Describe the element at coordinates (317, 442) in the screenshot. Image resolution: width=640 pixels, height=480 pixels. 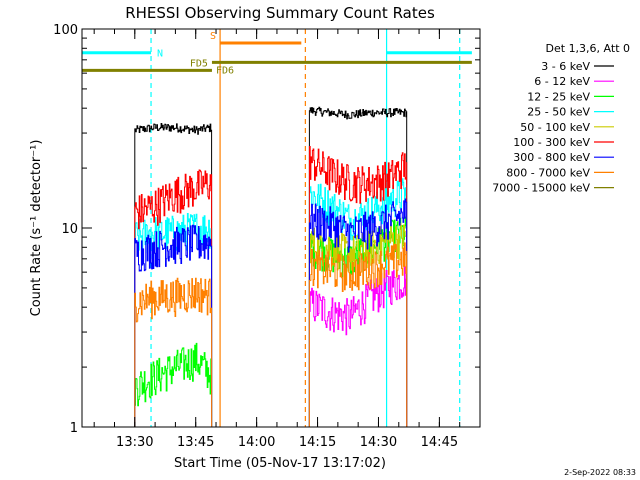
I see `x-tick-label: 14:15` at that location.